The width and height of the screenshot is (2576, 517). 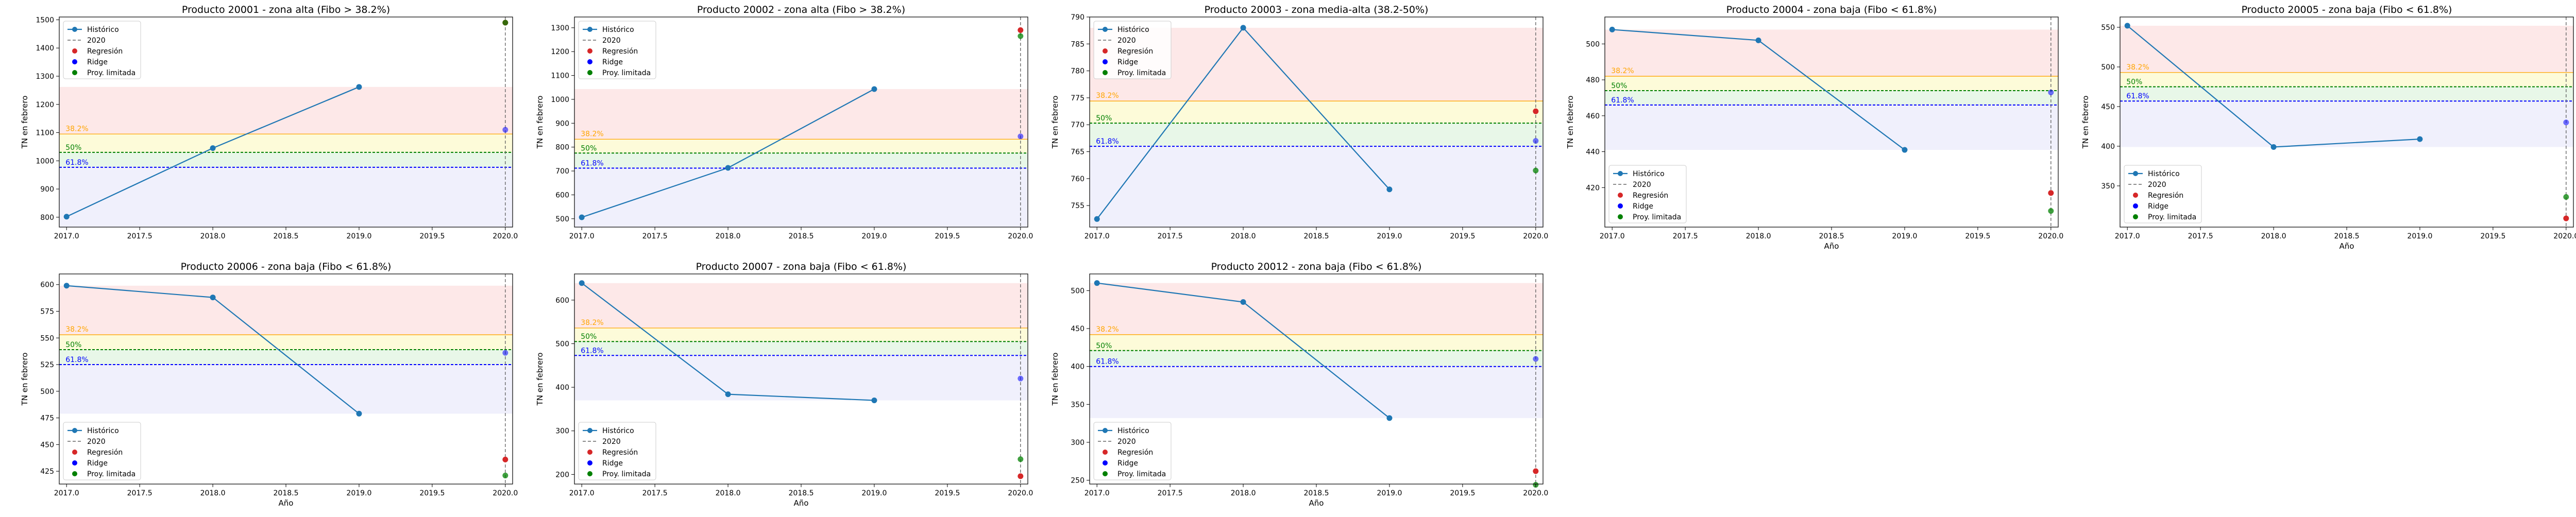 What do you see at coordinates (560, 28) in the screenshot?
I see `y-tick-label: 1300` at bounding box center [560, 28].